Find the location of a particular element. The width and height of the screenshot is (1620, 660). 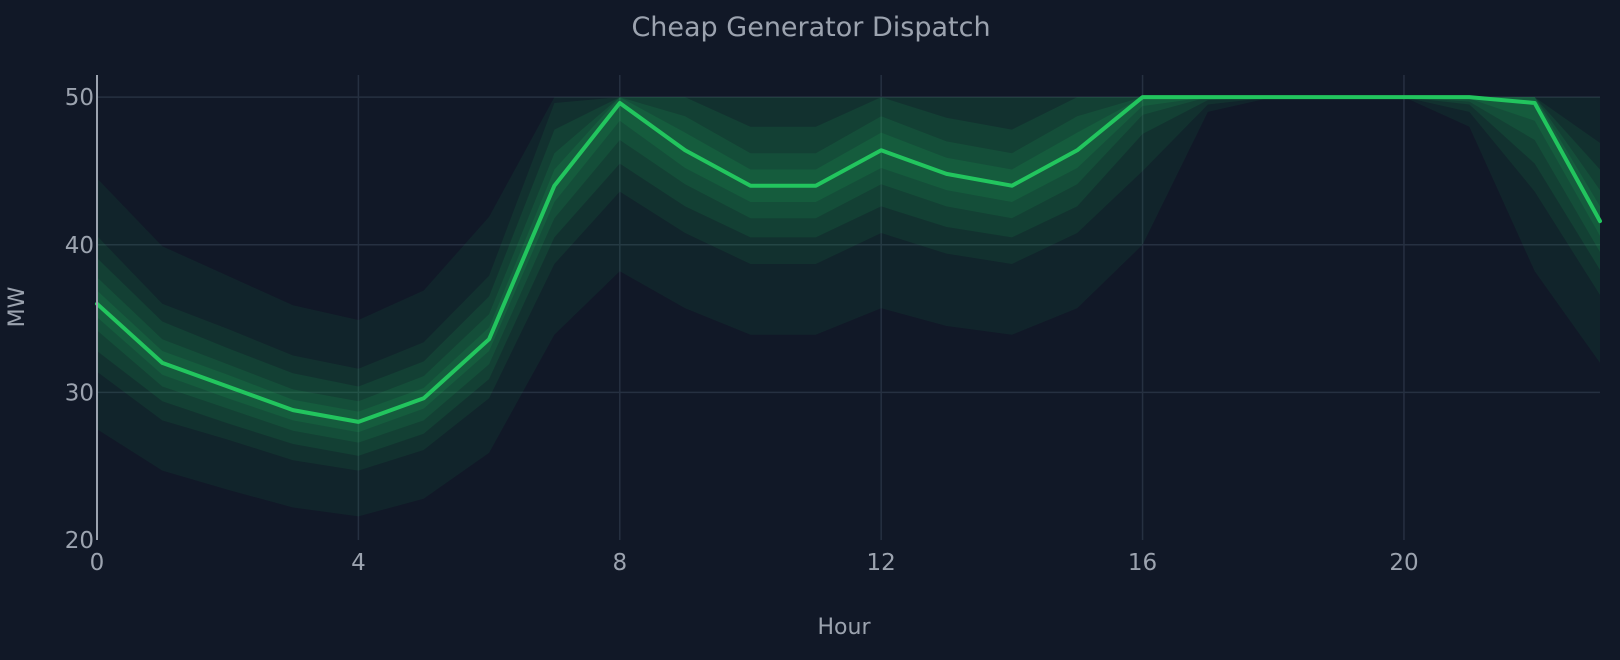

y-tick-label: 20 is located at coordinates (79, 541).